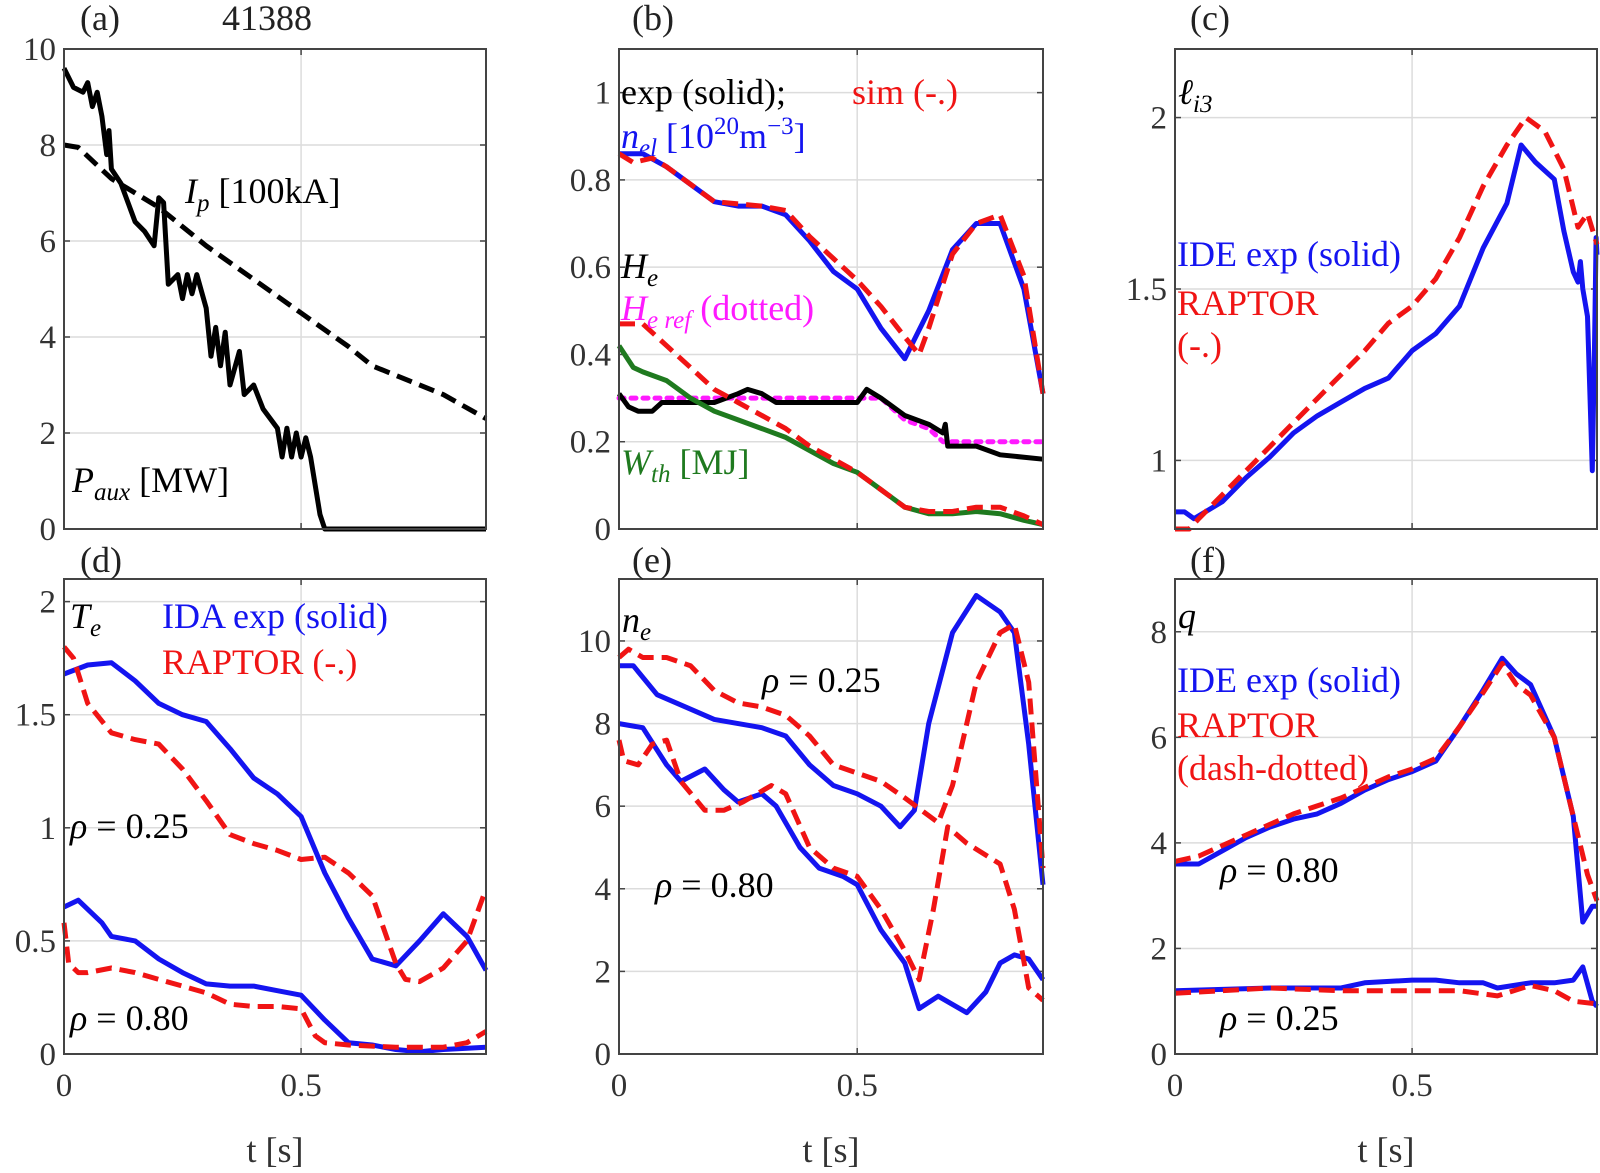  What do you see at coordinates (653, 19) in the screenshot?
I see `panel-label: (b)` at bounding box center [653, 19].